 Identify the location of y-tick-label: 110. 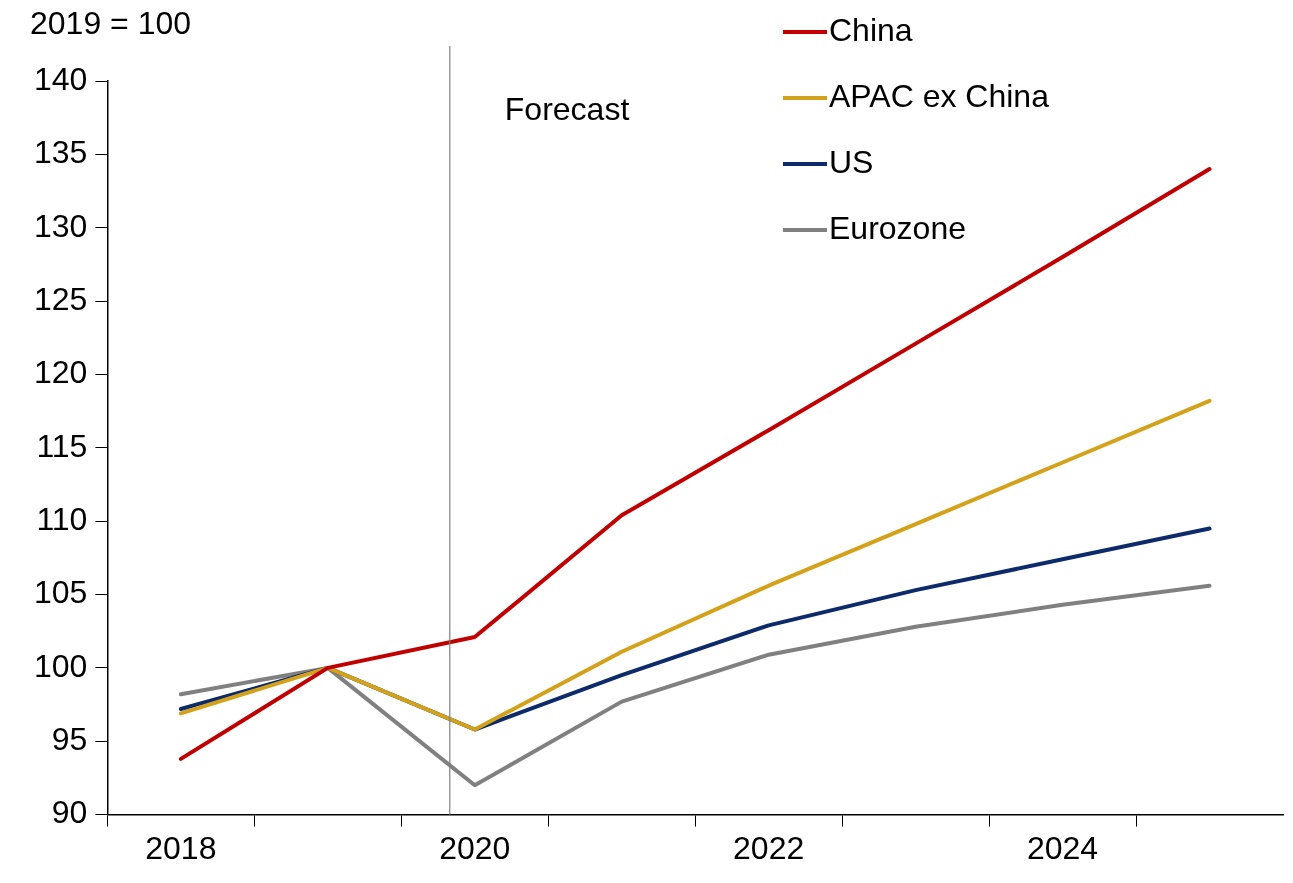
(62, 518).